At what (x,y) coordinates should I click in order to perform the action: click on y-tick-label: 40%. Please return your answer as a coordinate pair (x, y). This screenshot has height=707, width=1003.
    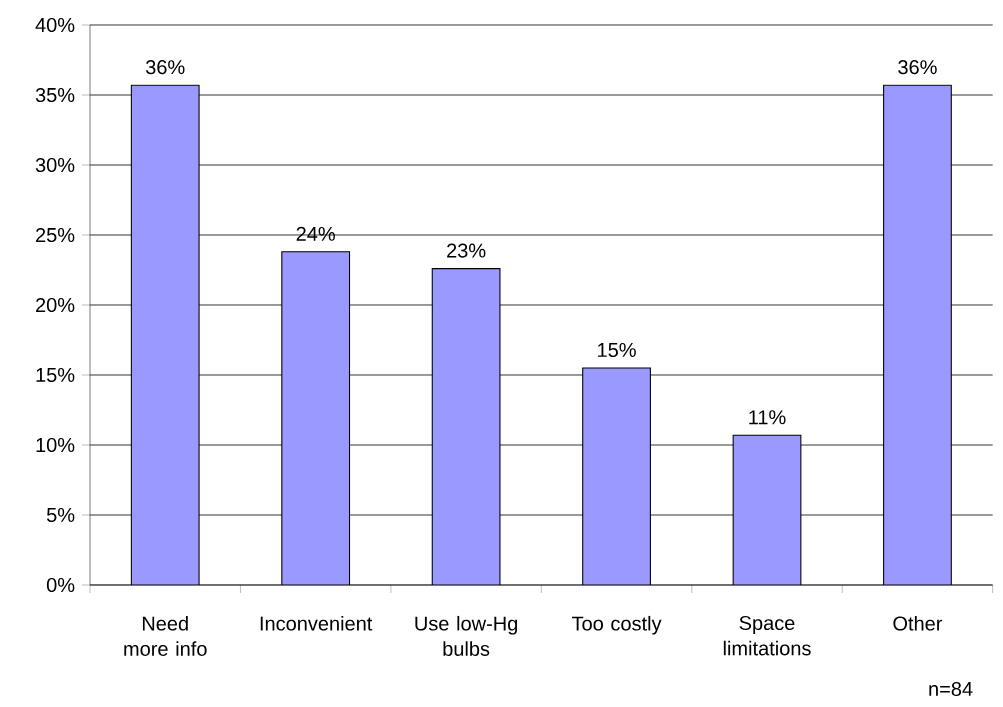
    Looking at the image, I should click on (55, 25).